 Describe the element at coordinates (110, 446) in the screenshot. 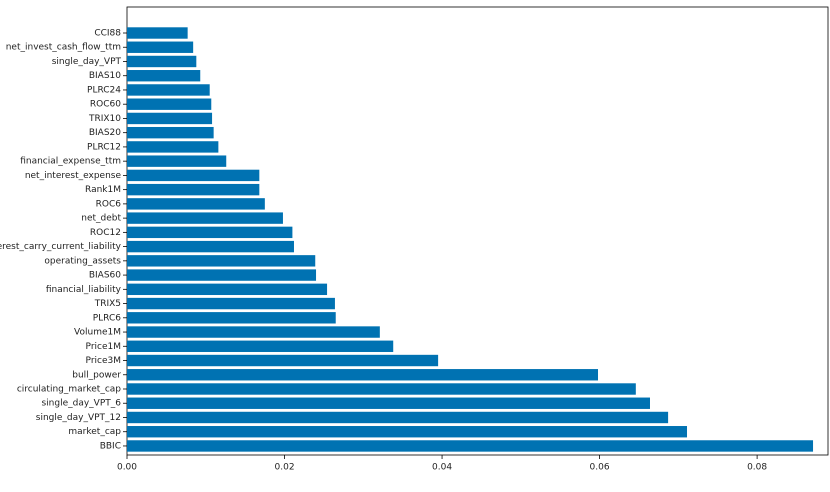

I see `y-tick-label: BBIC` at that location.